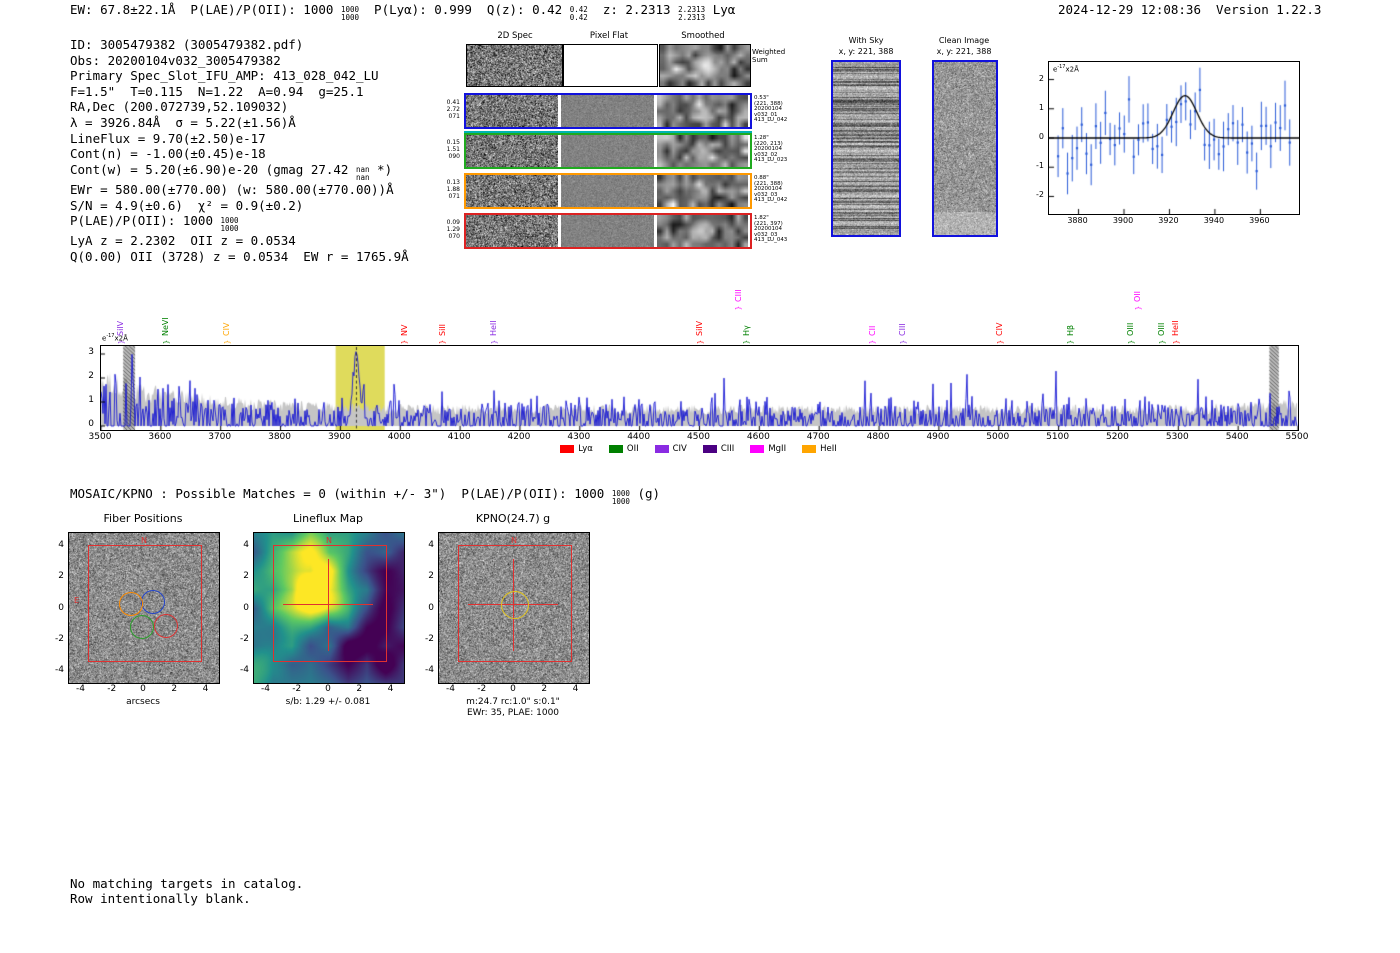 This screenshot has width=1400, height=953. I want to click on panel-x-tick-label: 0, so click(143, 689).